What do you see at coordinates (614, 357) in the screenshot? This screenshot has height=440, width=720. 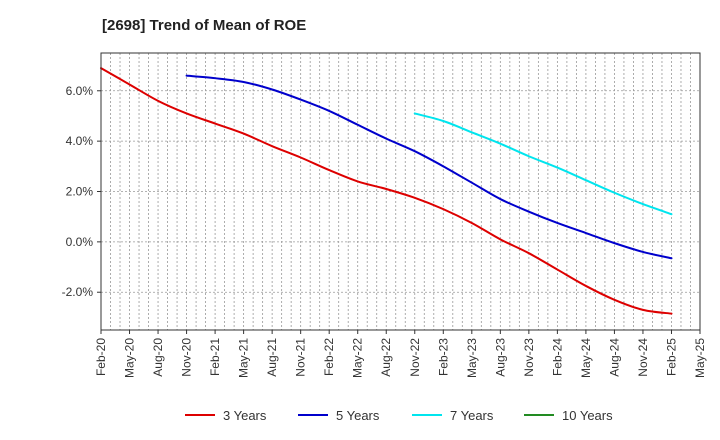 I see `x-tick-label: Aug-24` at bounding box center [614, 357].